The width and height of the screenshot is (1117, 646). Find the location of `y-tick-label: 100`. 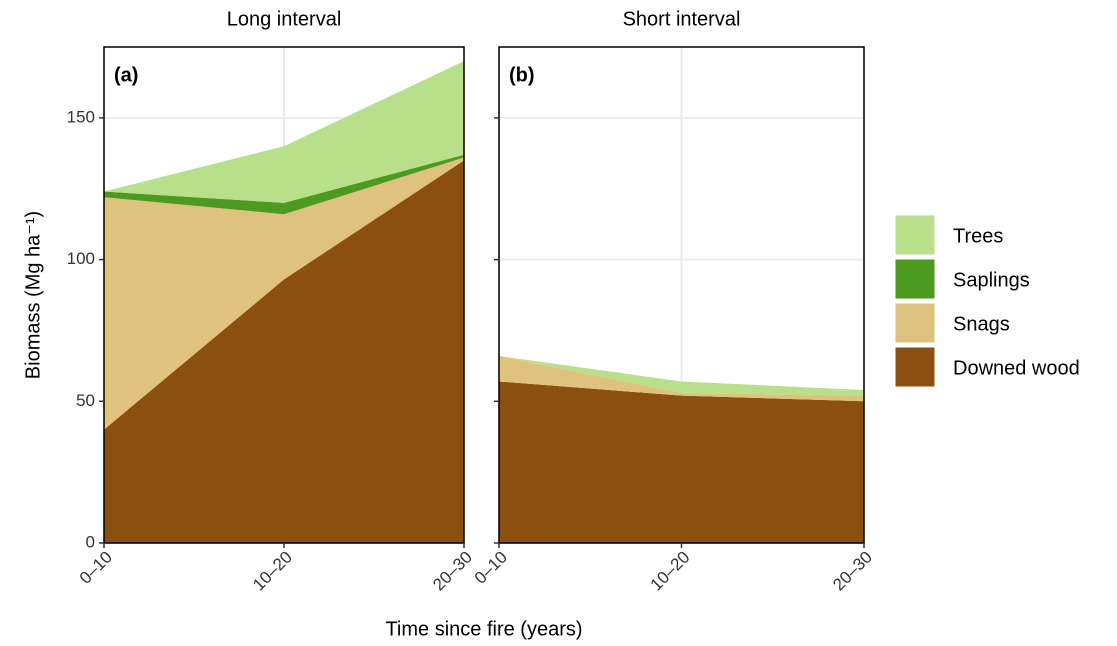

y-tick-label: 100 is located at coordinates (81, 258).